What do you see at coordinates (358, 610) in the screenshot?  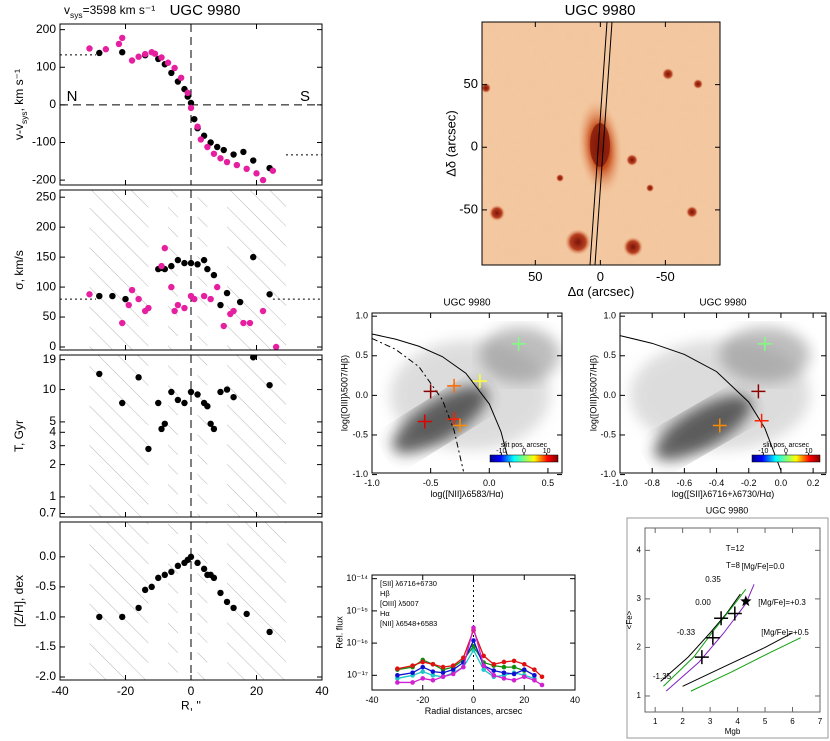 I see `y-tick-label: 10⁻¹⁵` at bounding box center [358, 610].